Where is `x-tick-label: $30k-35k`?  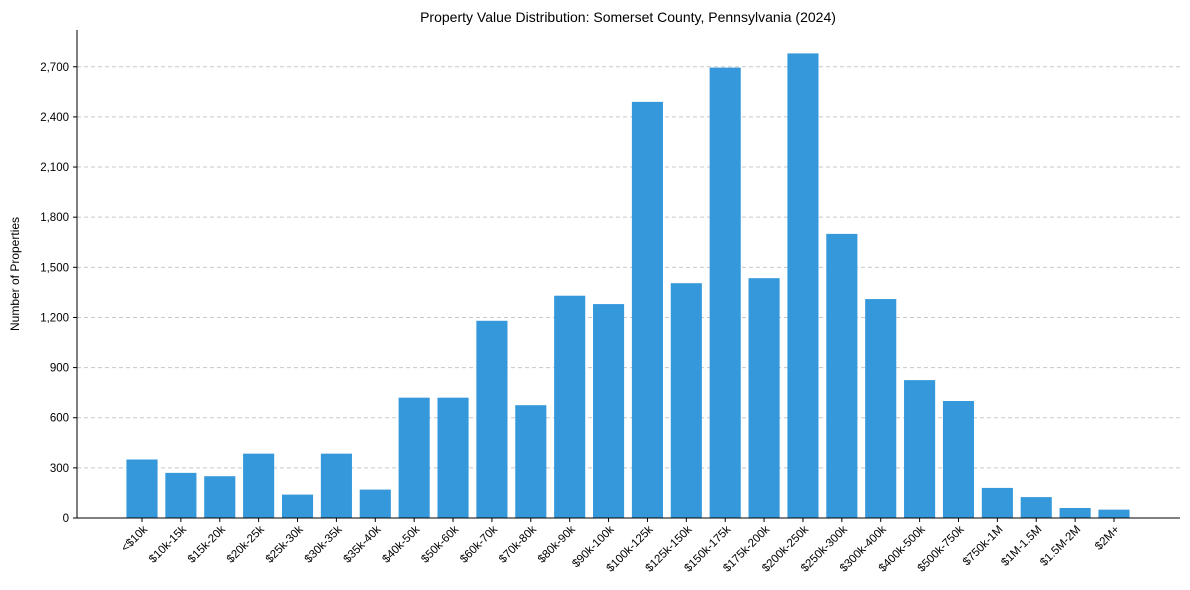
x-tick-label: $30k-35k is located at coordinates (324, 544).